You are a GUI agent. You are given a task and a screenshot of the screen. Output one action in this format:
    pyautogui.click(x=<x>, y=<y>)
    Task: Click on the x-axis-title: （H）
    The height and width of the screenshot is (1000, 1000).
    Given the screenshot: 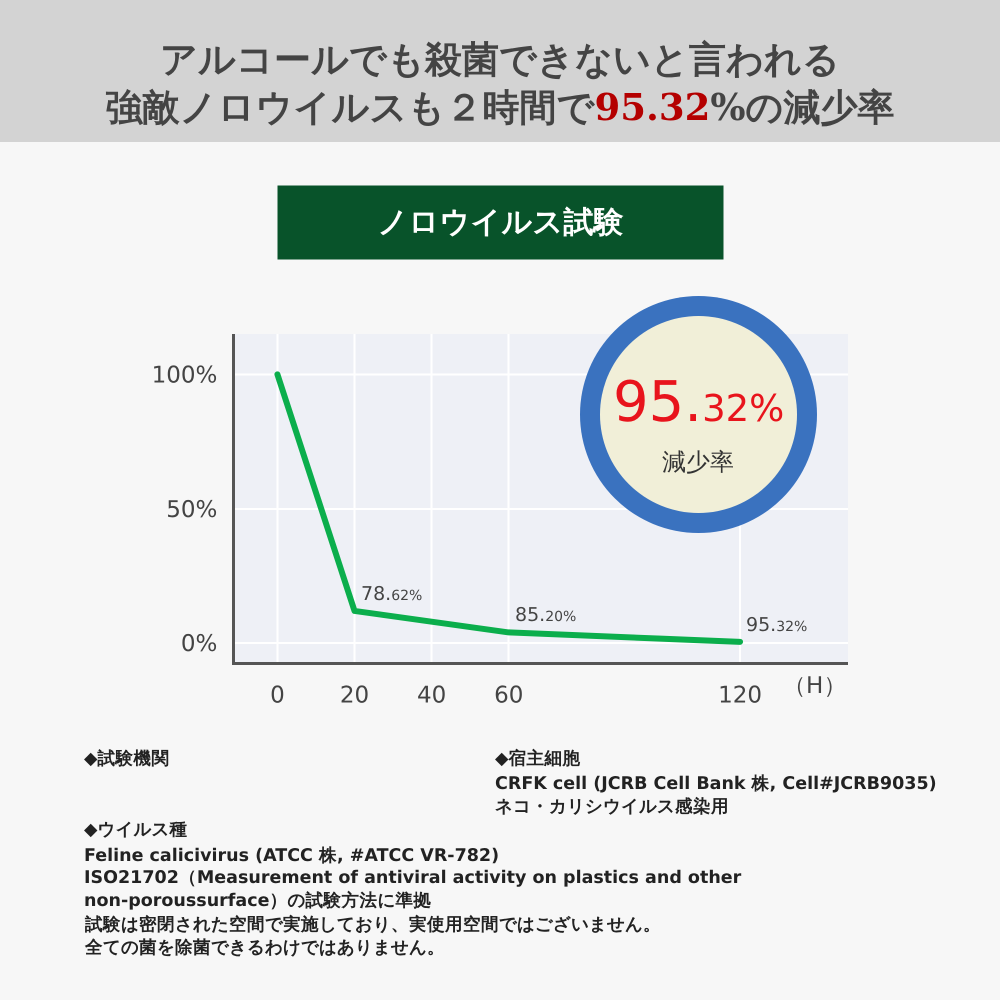 What is the action you would take?
    pyautogui.click(x=814, y=686)
    